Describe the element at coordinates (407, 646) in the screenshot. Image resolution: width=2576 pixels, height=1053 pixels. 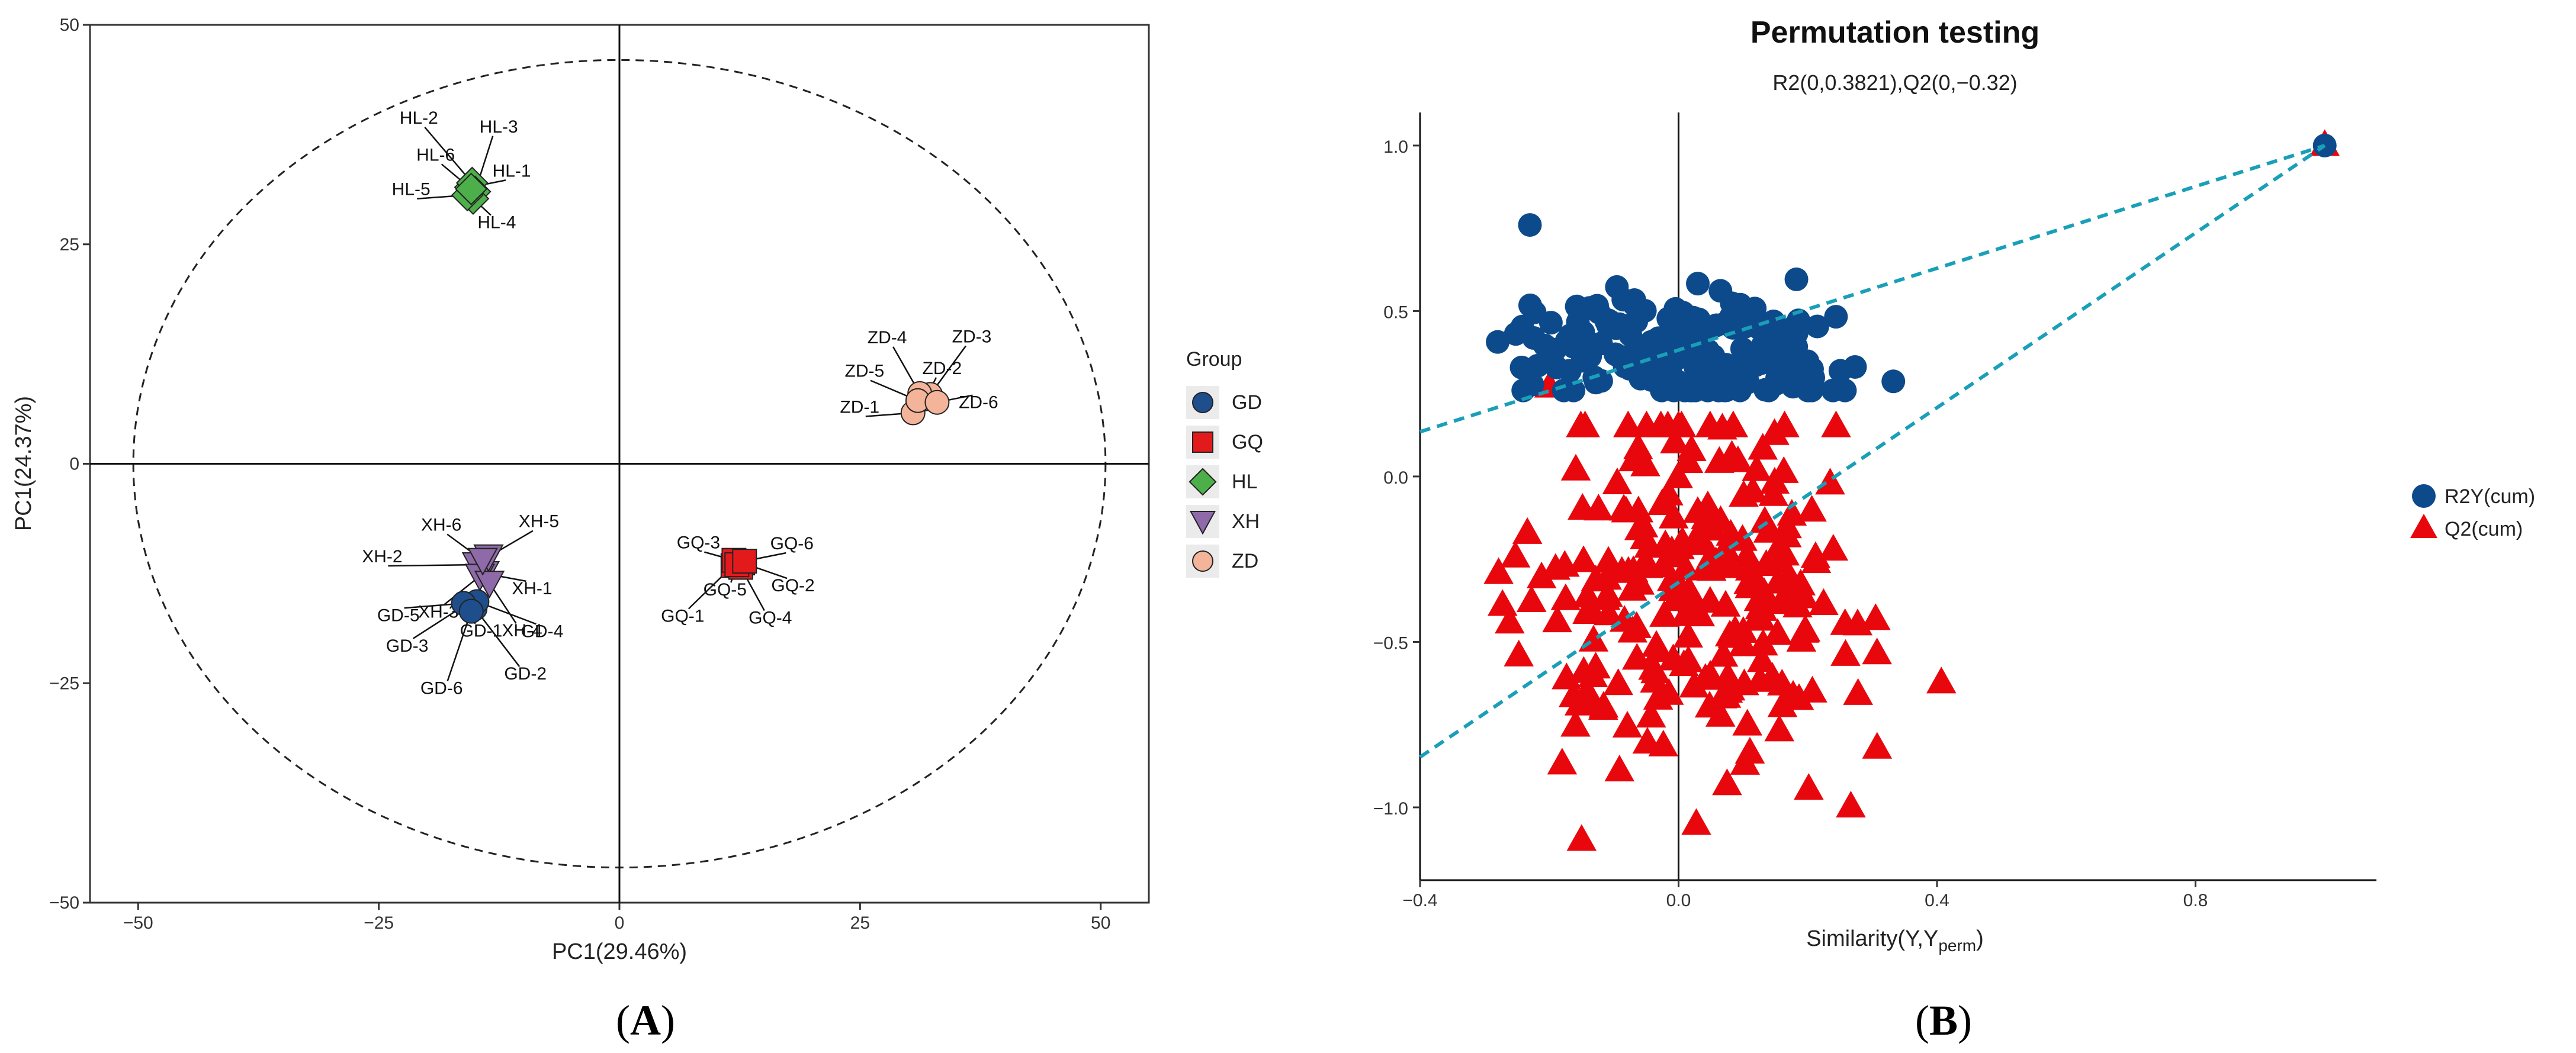
I see `point-label: GD-3` at that location.